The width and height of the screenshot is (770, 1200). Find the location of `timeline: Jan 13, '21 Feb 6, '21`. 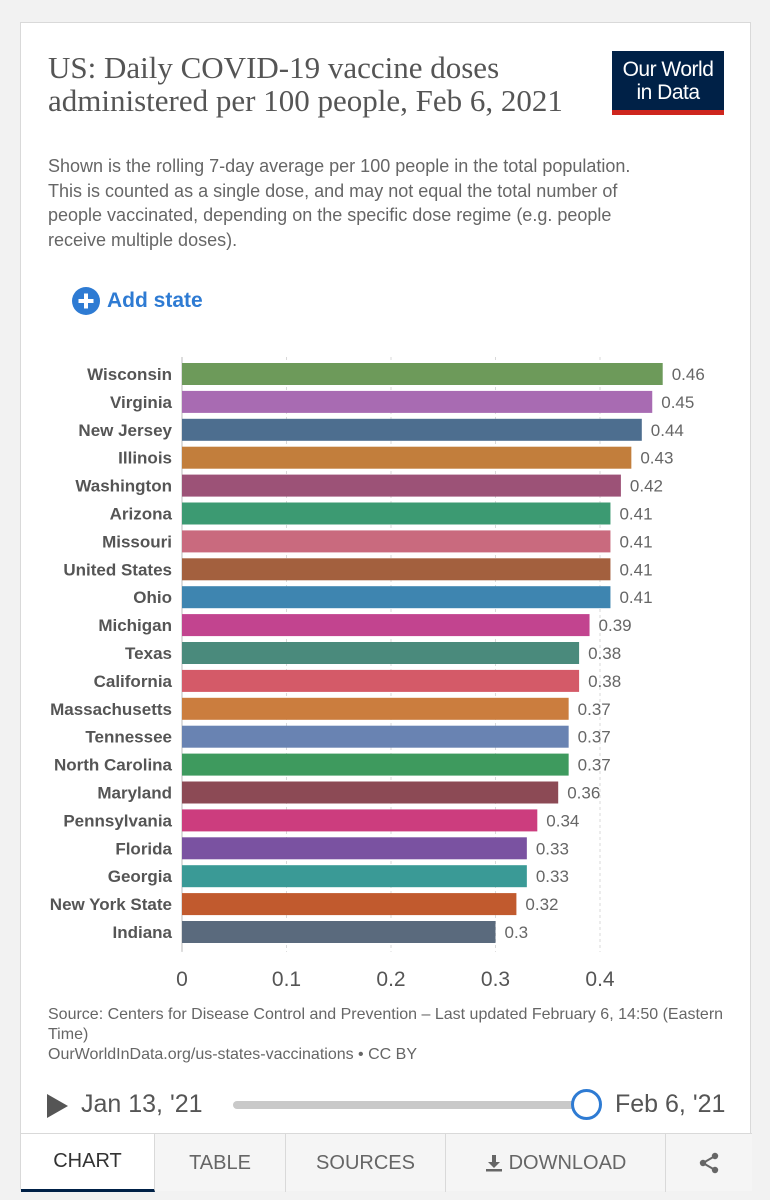

timeline: Jan 13, '21 Feb 6, '21 is located at coordinates (386, 1105).